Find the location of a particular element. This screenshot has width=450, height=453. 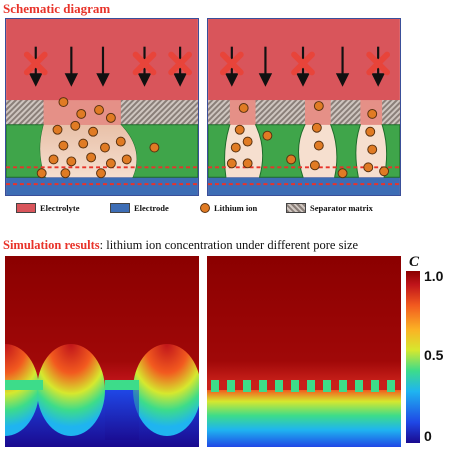

legend-separator-matrix: Separator matrix is located at coordinates (329, 208).